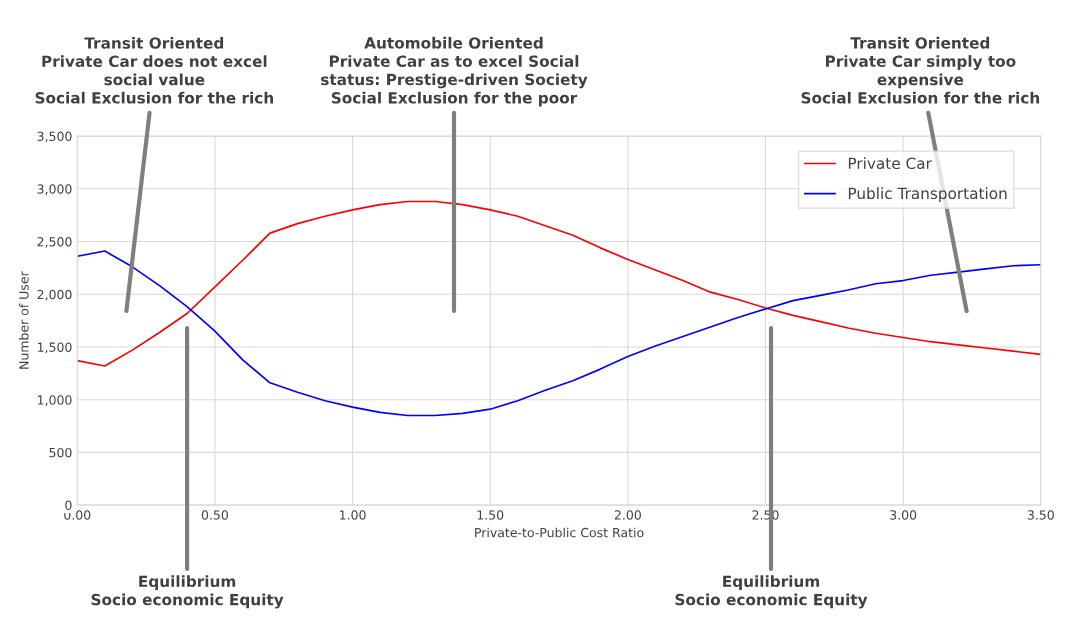 The width and height of the screenshot is (1073, 633). Describe the element at coordinates (23, 320) in the screenshot. I see `y-axis-title: Number of User` at that location.